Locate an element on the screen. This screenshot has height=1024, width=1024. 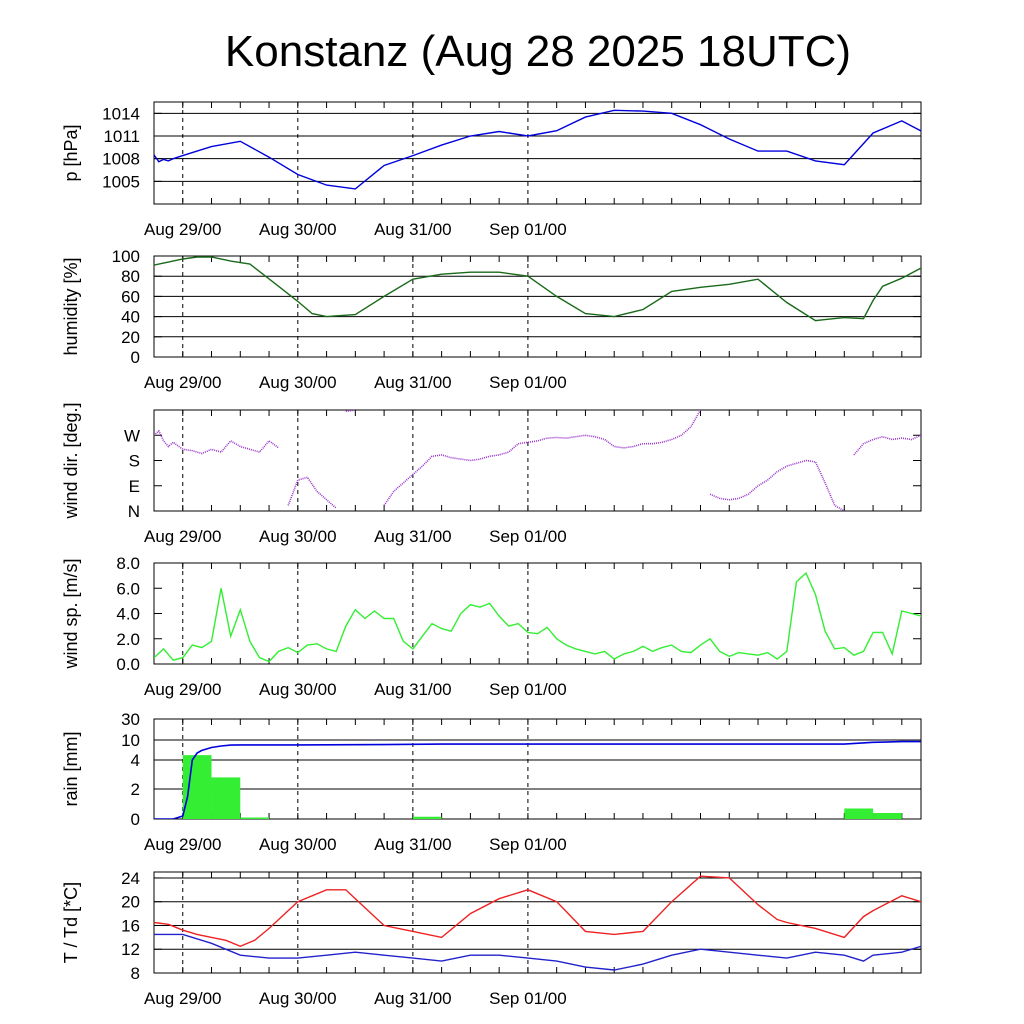
y-tick-label: 24 is located at coordinates (130, 878).